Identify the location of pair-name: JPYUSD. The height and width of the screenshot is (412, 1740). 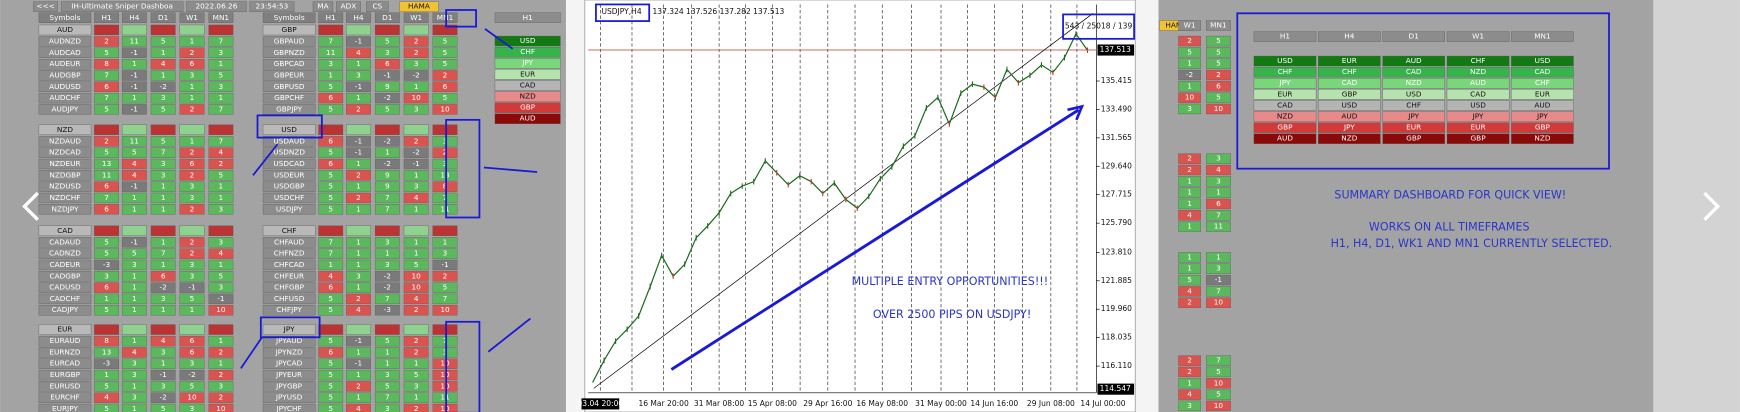
(289, 397).